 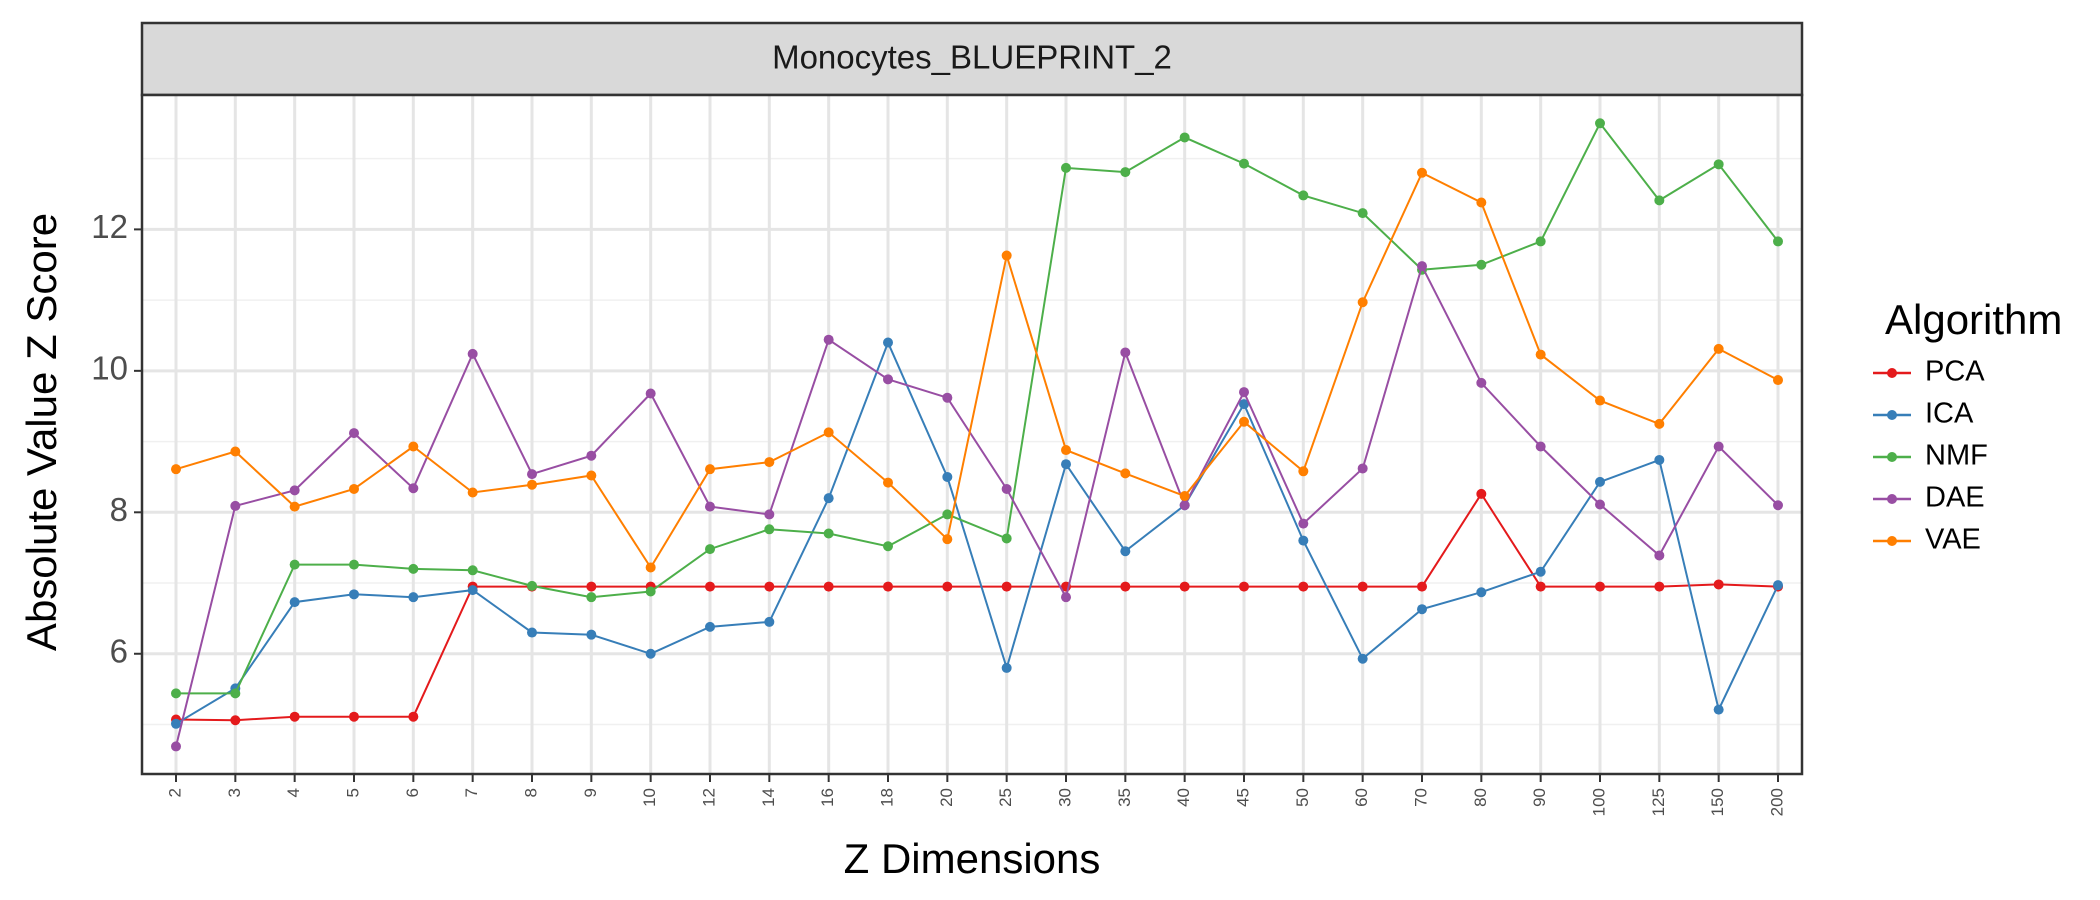 I want to click on x-tick-label: 6, so click(x=412, y=792).